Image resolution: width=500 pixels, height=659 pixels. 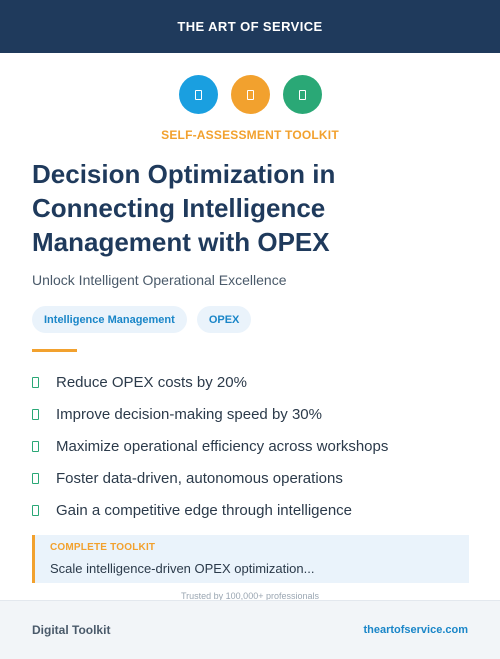 What do you see at coordinates (184, 174) in the screenshot?
I see `title-line: Decision Optimization in` at bounding box center [184, 174].